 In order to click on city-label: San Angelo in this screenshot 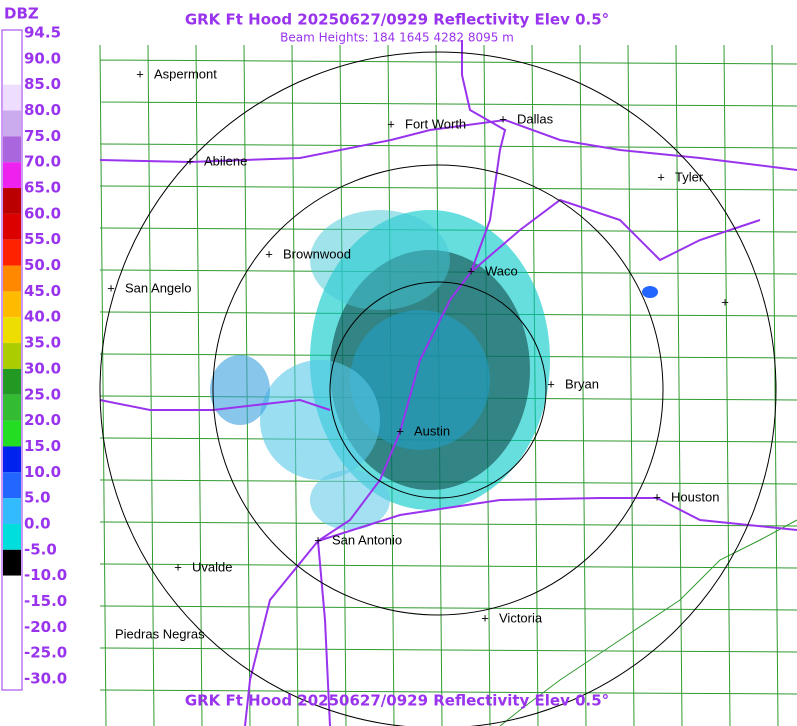, I will do `click(158, 287)`.